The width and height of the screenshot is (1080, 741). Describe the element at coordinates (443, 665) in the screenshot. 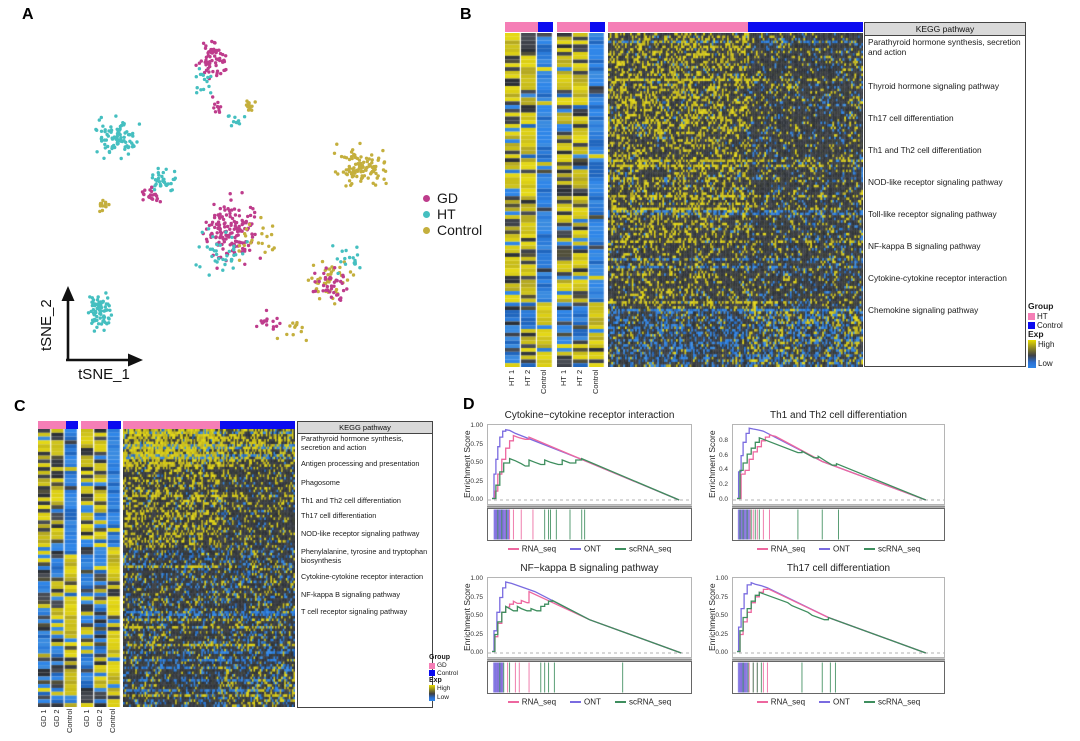

I see `legend-item: GD` at that location.